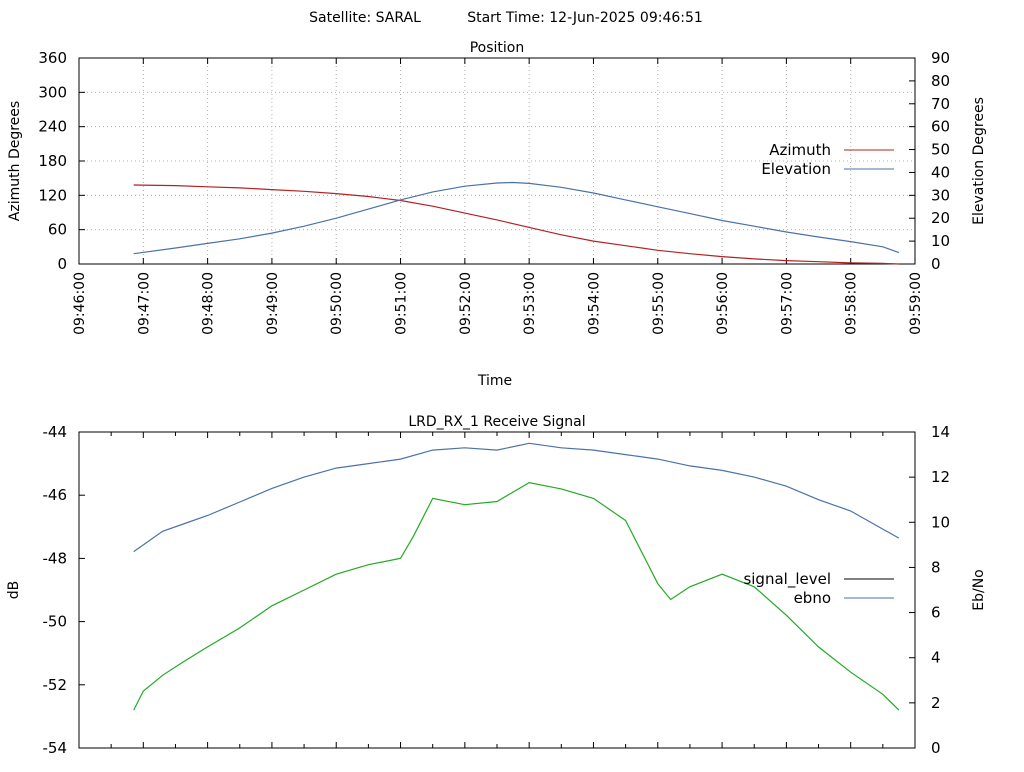  I want to click on signal-y2-tick-label: 10, so click(940, 522).